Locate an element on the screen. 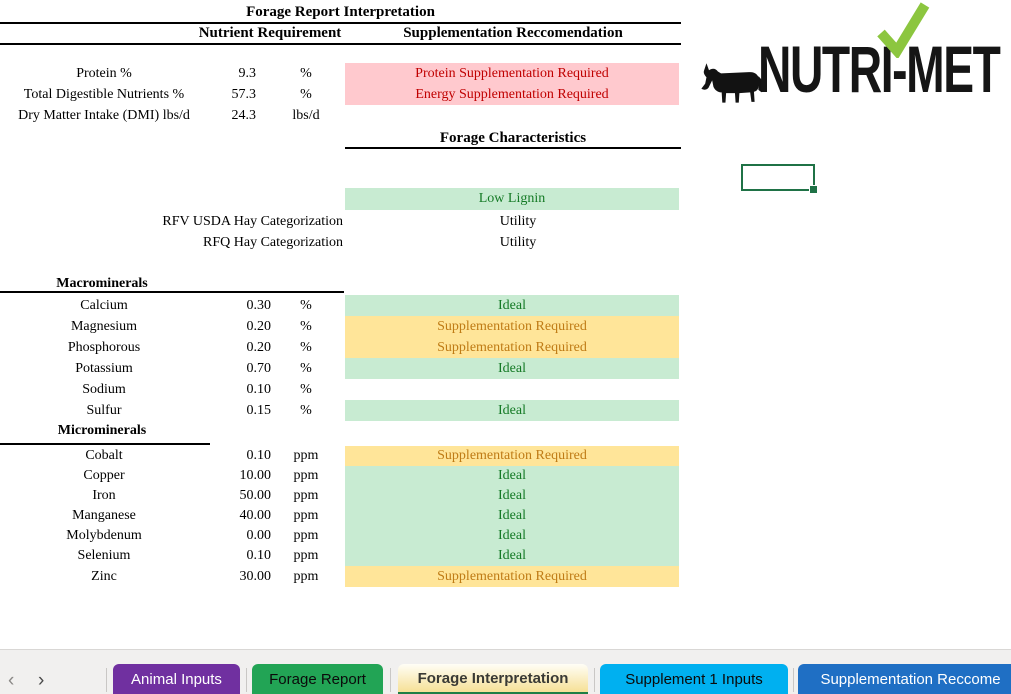  column-header-supplement: Supplementation Reccomendation is located at coordinates (513, 33).